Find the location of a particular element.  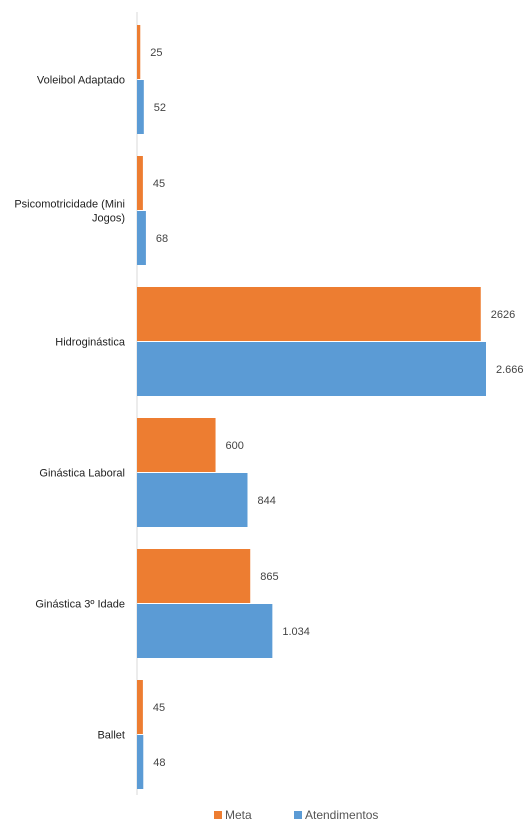

value-label-atendimentos-ballet: 48 is located at coordinates (159, 763).